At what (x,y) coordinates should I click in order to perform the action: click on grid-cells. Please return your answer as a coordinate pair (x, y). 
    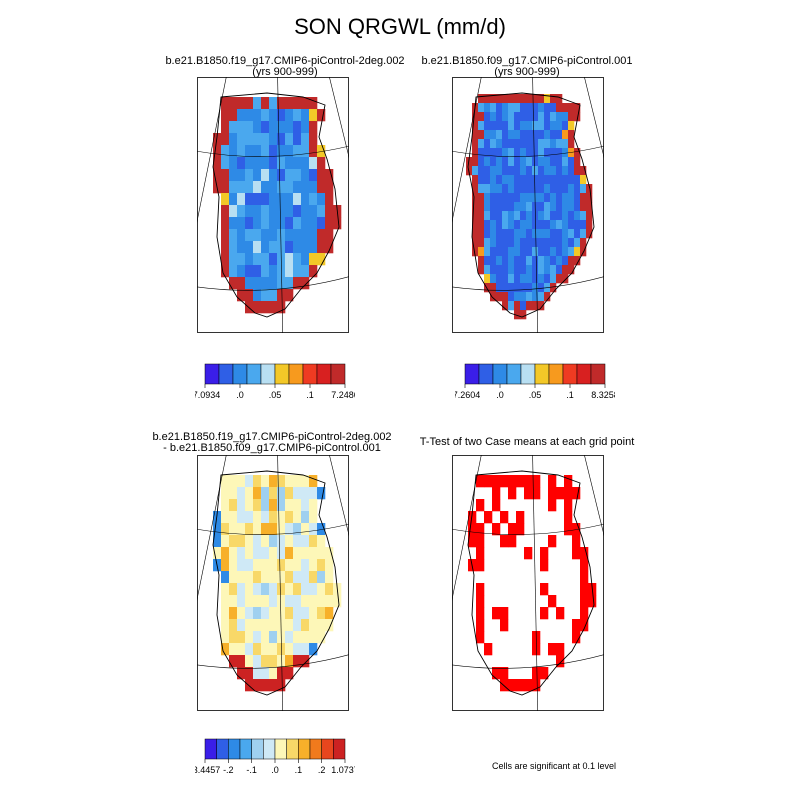
    Looking at the image, I should click on (277, 205).